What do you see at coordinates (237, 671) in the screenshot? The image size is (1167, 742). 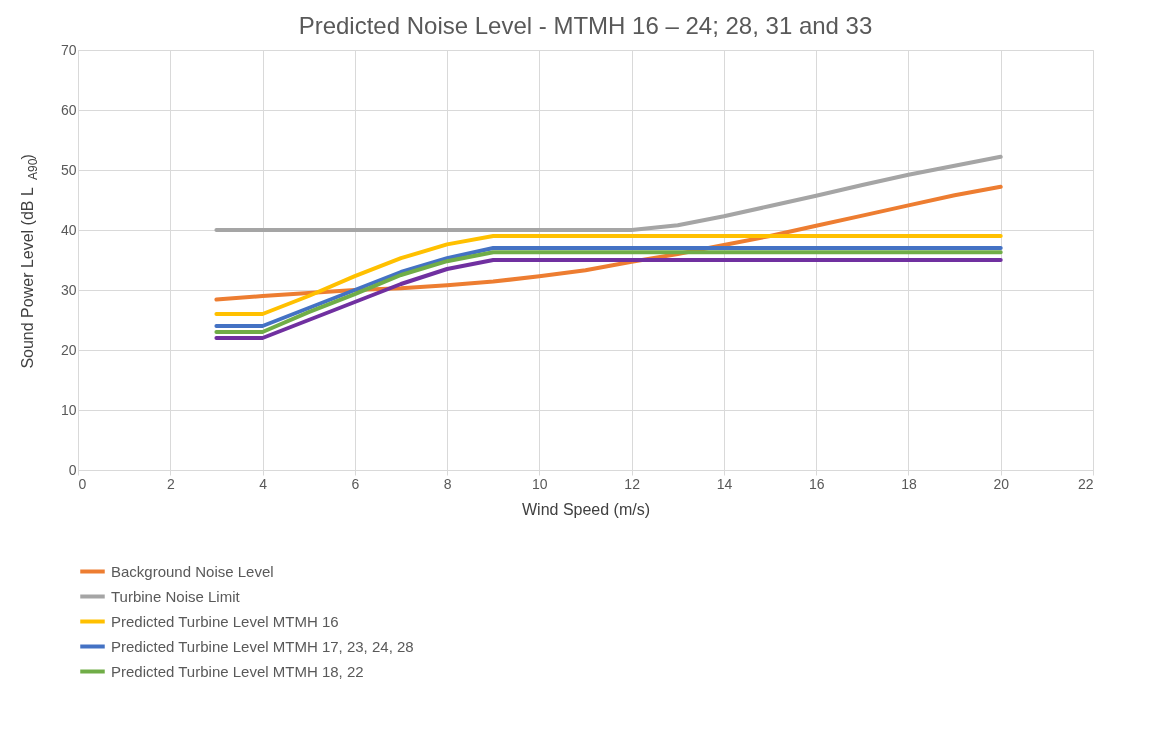 I see `legend-label: Predicted Turbine Level MTMH 18, 22` at bounding box center [237, 671].